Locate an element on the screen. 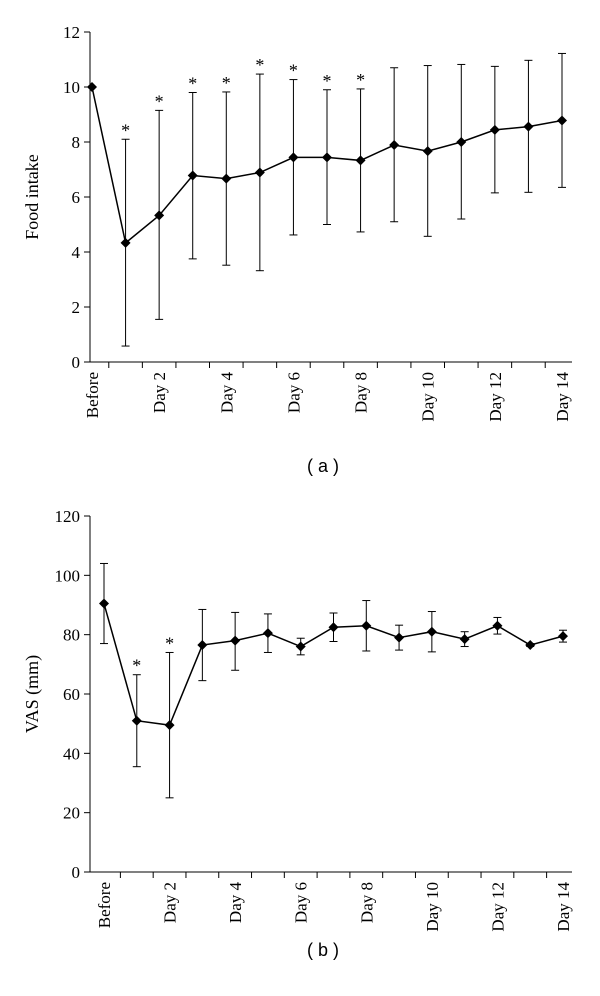  y-axis-title: VAS (mm) is located at coordinates (32, 694).